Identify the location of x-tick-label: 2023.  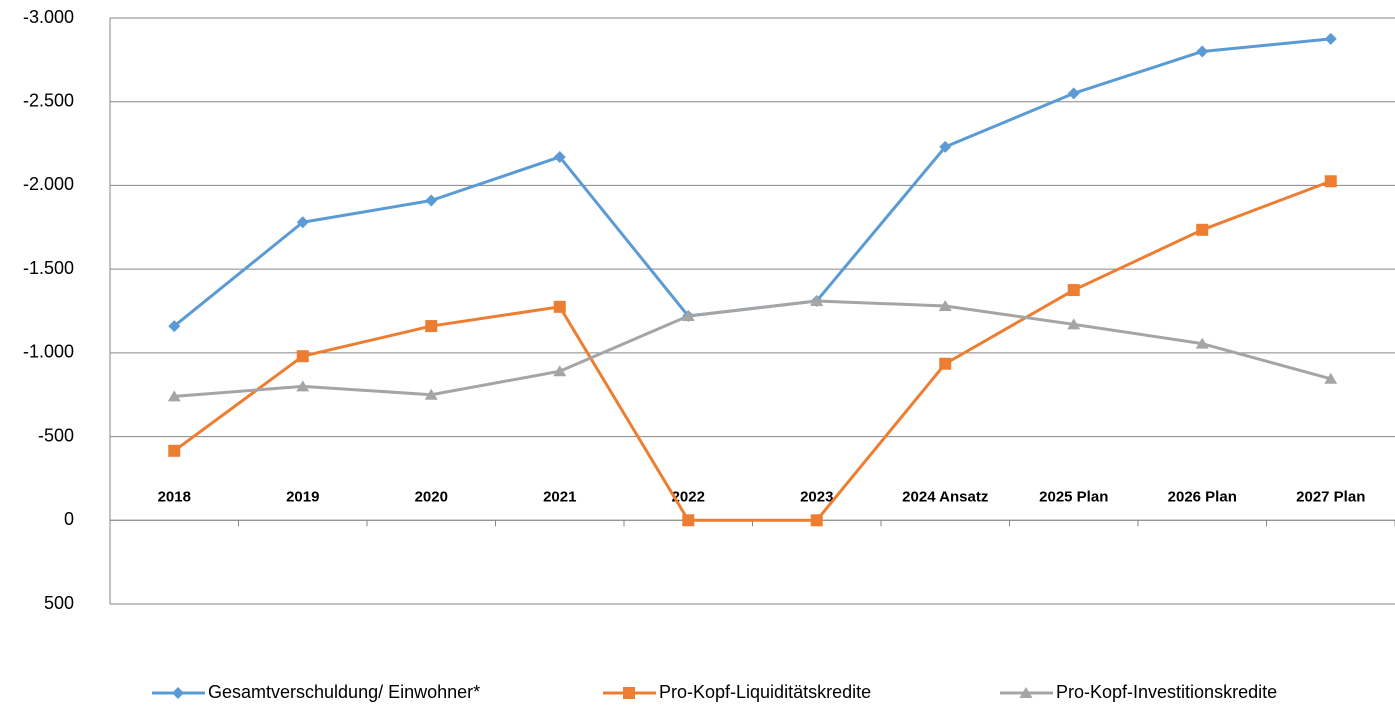
(816, 496).